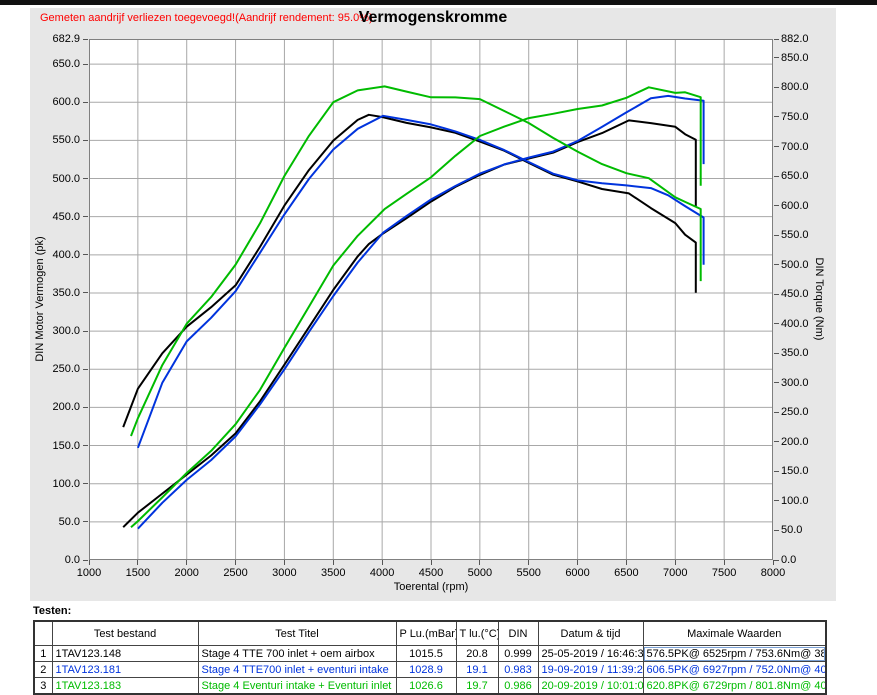 The height and width of the screenshot is (695, 877). What do you see at coordinates (518, 633) in the screenshot?
I see `column-header-din: DIN` at bounding box center [518, 633].